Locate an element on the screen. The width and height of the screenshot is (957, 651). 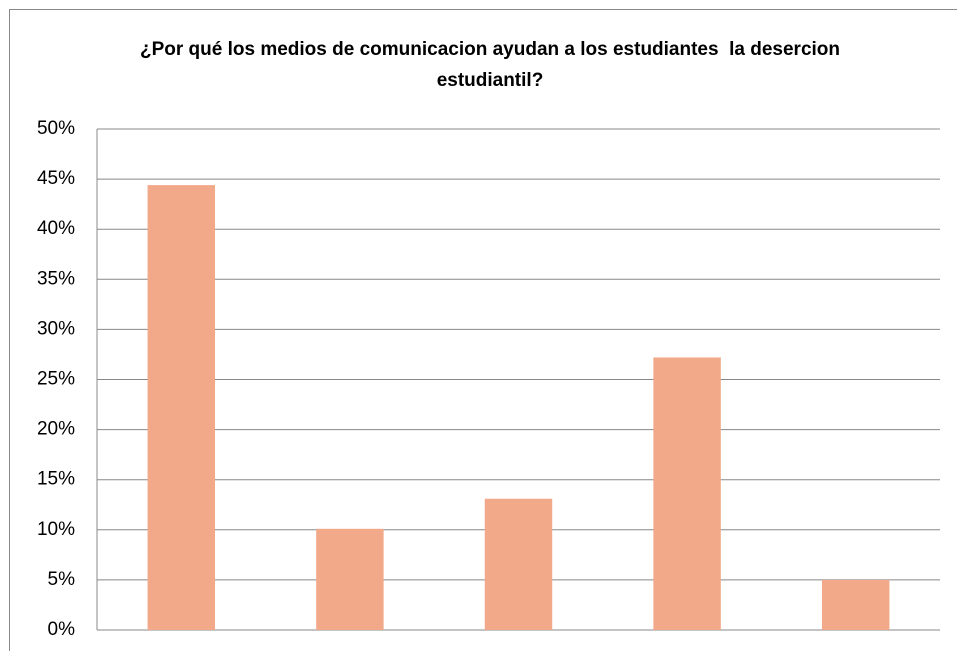
y-tick-label: 30% is located at coordinates (56, 328).